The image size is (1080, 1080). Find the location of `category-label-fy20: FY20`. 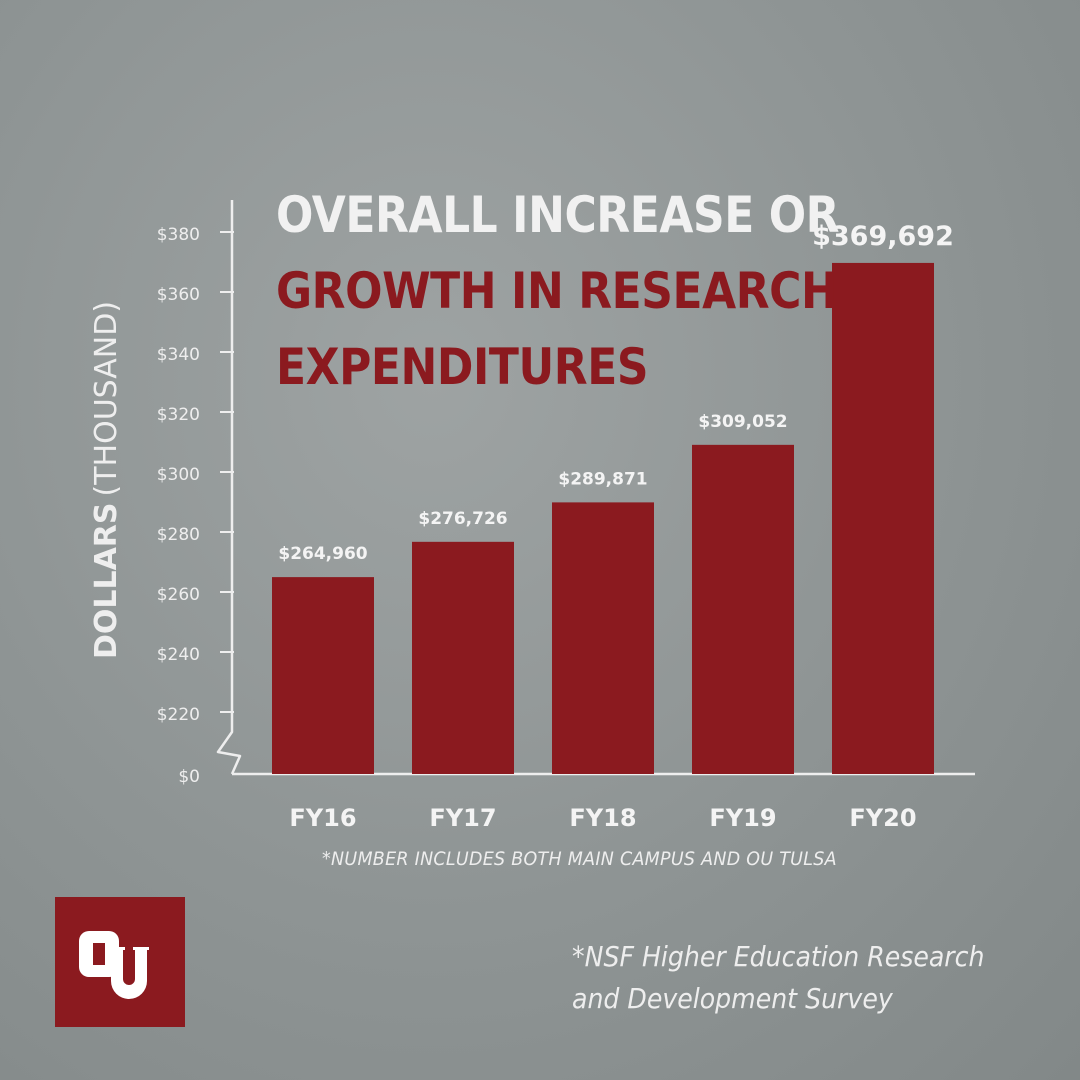

category-label-fy20: FY20 is located at coordinates (882, 818).